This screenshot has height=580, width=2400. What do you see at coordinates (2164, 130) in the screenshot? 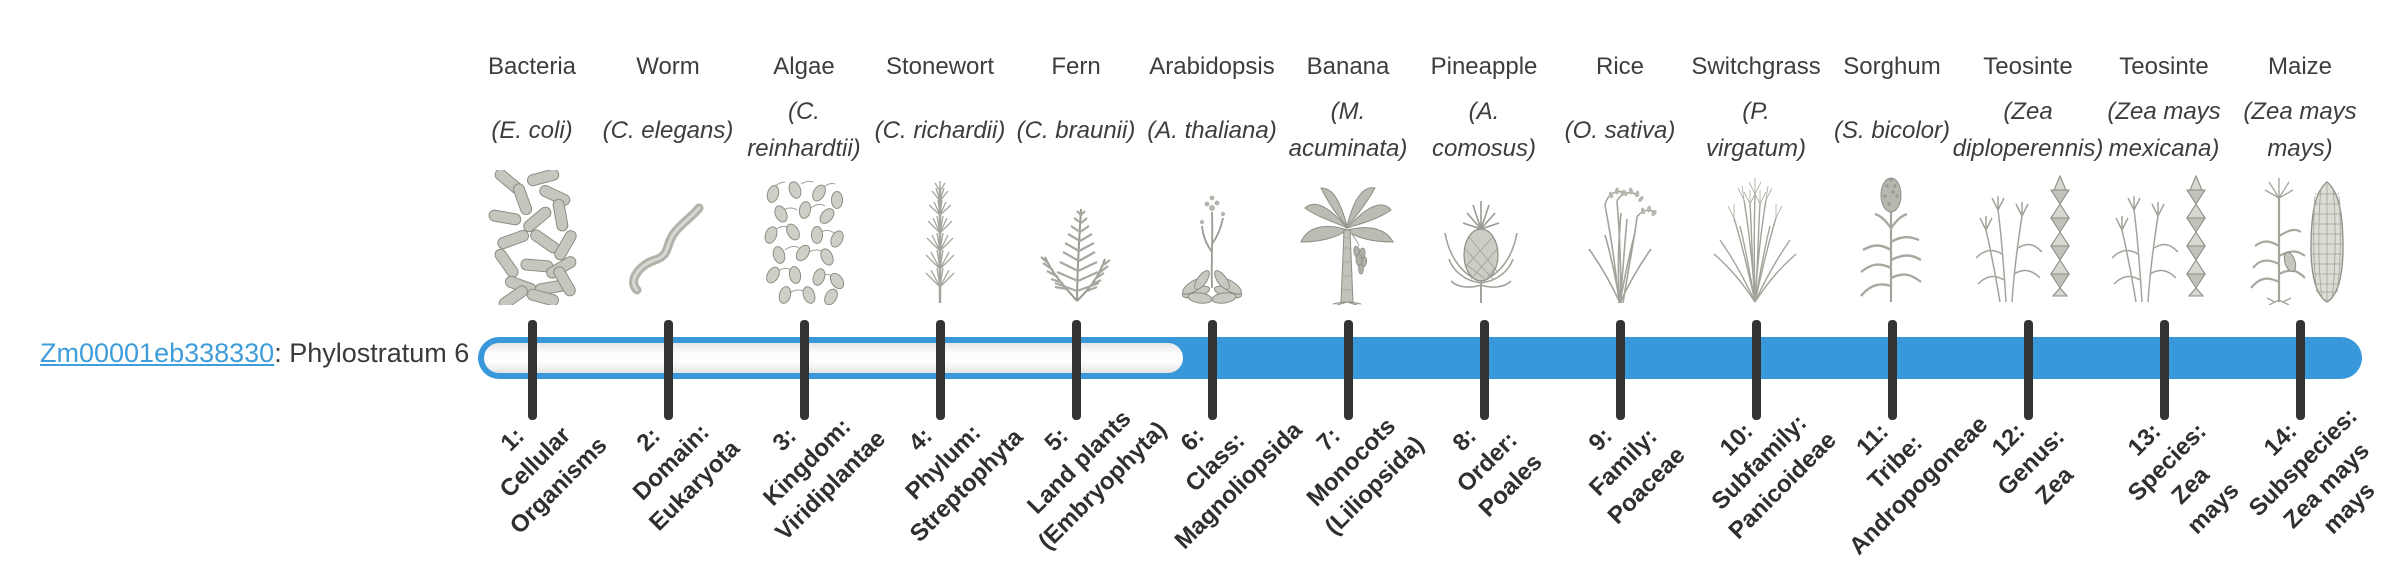
I see `latin-name: (Zea mays mexicana)` at bounding box center [2164, 130].